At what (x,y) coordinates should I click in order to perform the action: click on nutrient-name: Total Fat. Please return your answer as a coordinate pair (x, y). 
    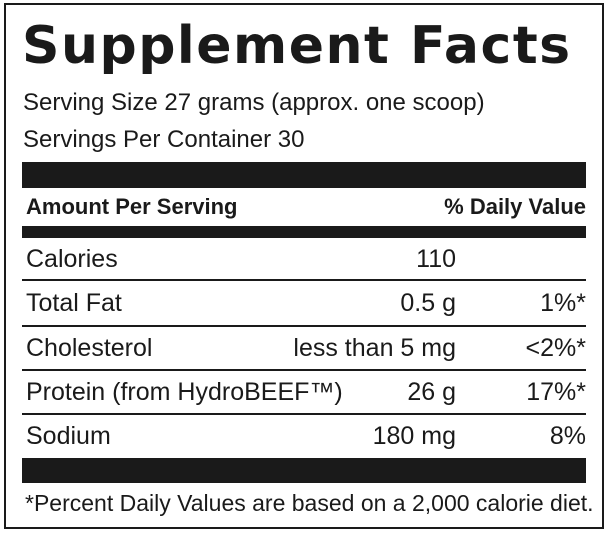
    Looking at the image, I should click on (74, 303).